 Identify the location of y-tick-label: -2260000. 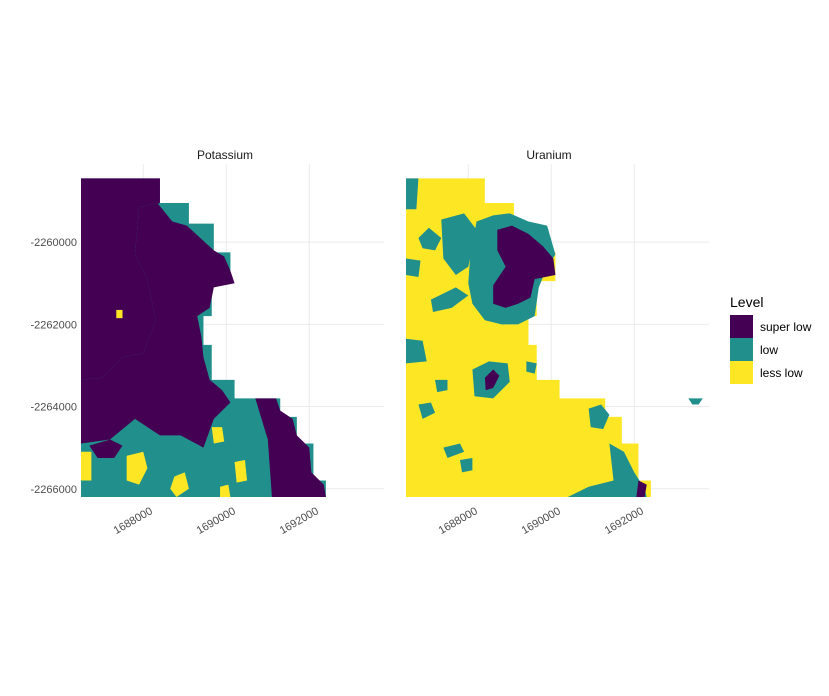
(54, 243).